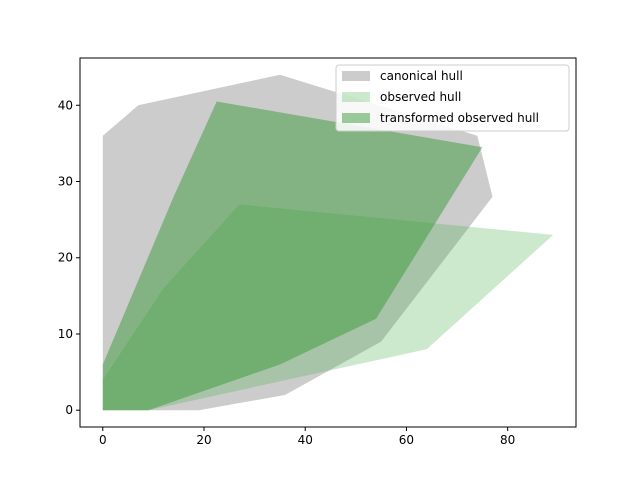 The width and height of the screenshot is (640, 484). I want to click on y-tick-label: 40, so click(65, 105).